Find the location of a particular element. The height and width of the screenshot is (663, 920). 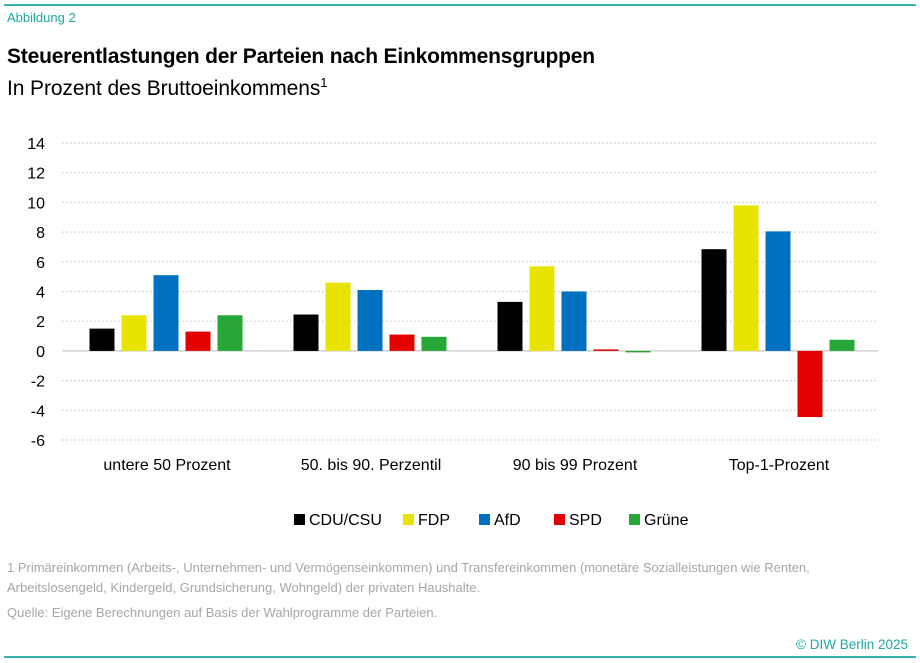

x-tick-label: Top-1-Prozent is located at coordinates (779, 465).